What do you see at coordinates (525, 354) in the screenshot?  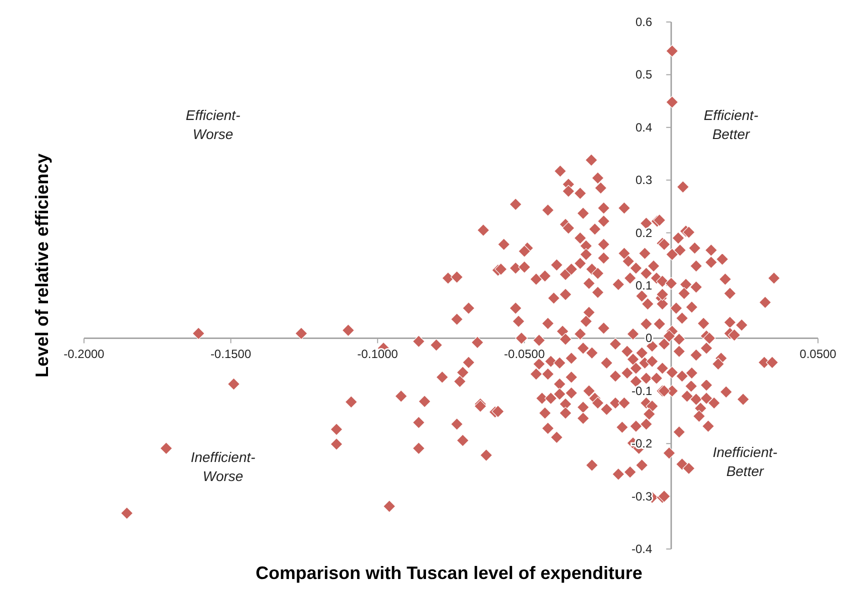 I see `x-tick-label: -0.0500` at bounding box center [525, 354].